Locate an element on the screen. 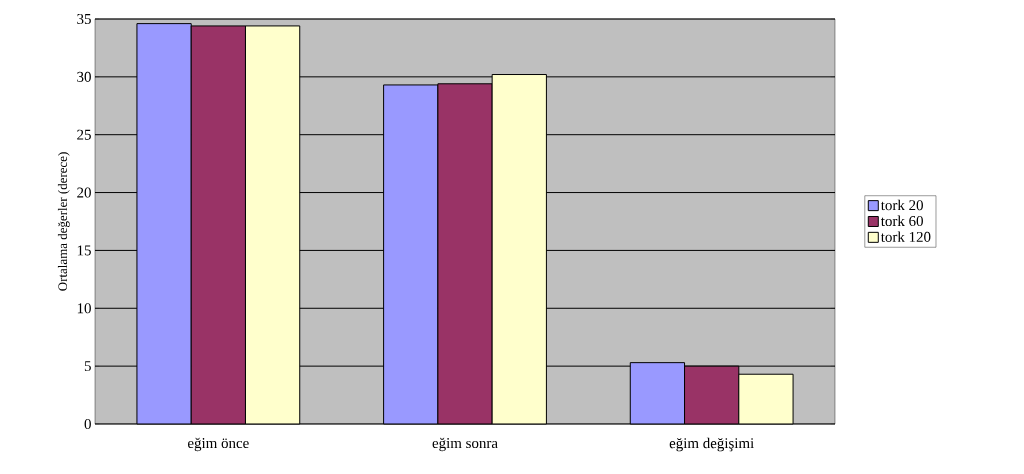 This screenshot has width=1024, height=474. y-tick-label: 0 is located at coordinates (87, 424).